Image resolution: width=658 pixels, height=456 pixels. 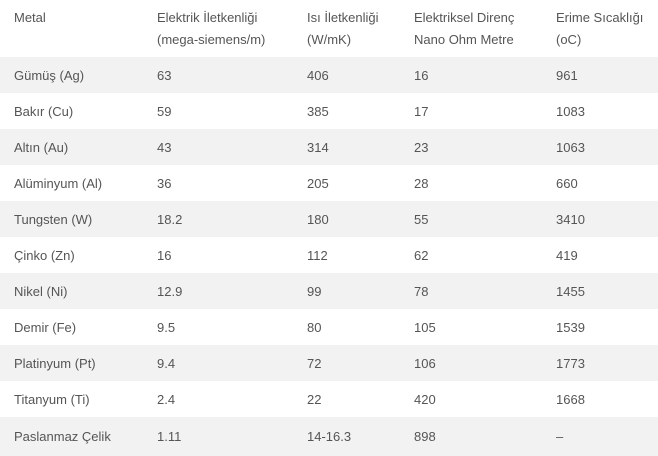 I want to click on cell-metal: Titanyum (Ti), so click(x=52, y=399).